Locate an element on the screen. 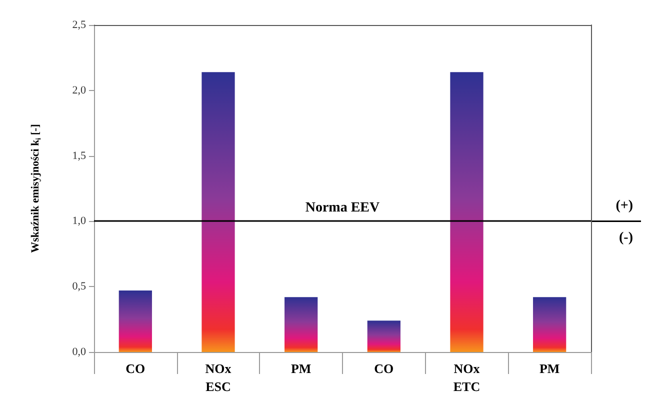 The width and height of the screenshot is (649, 403). y-tick-label: 1,0 is located at coordinates (79, 221).